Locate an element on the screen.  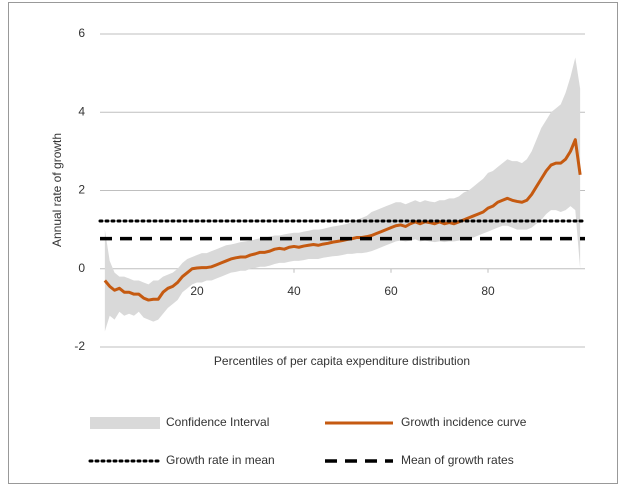
y-tick-label: 0 is located at coordinates (81, 268).